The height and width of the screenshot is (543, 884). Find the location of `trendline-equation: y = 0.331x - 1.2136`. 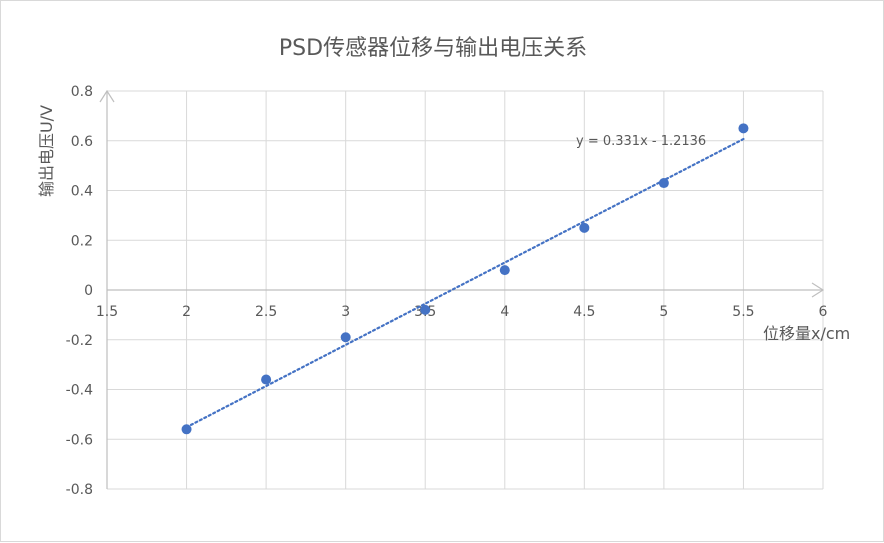

trendline-equation: y = 0.331x - 1.2136 is located at coordinates (641, 141).